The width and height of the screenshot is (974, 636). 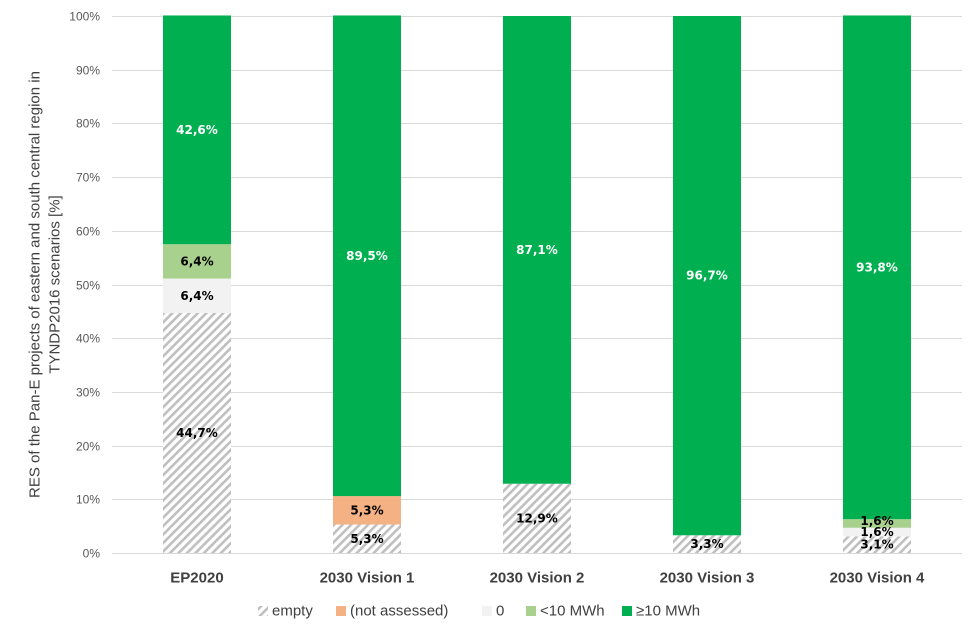 What do you see at coordinates (92, 554) in the screenshot?
I see `y-tick-label: 0%` at bounding box center [92, 554].